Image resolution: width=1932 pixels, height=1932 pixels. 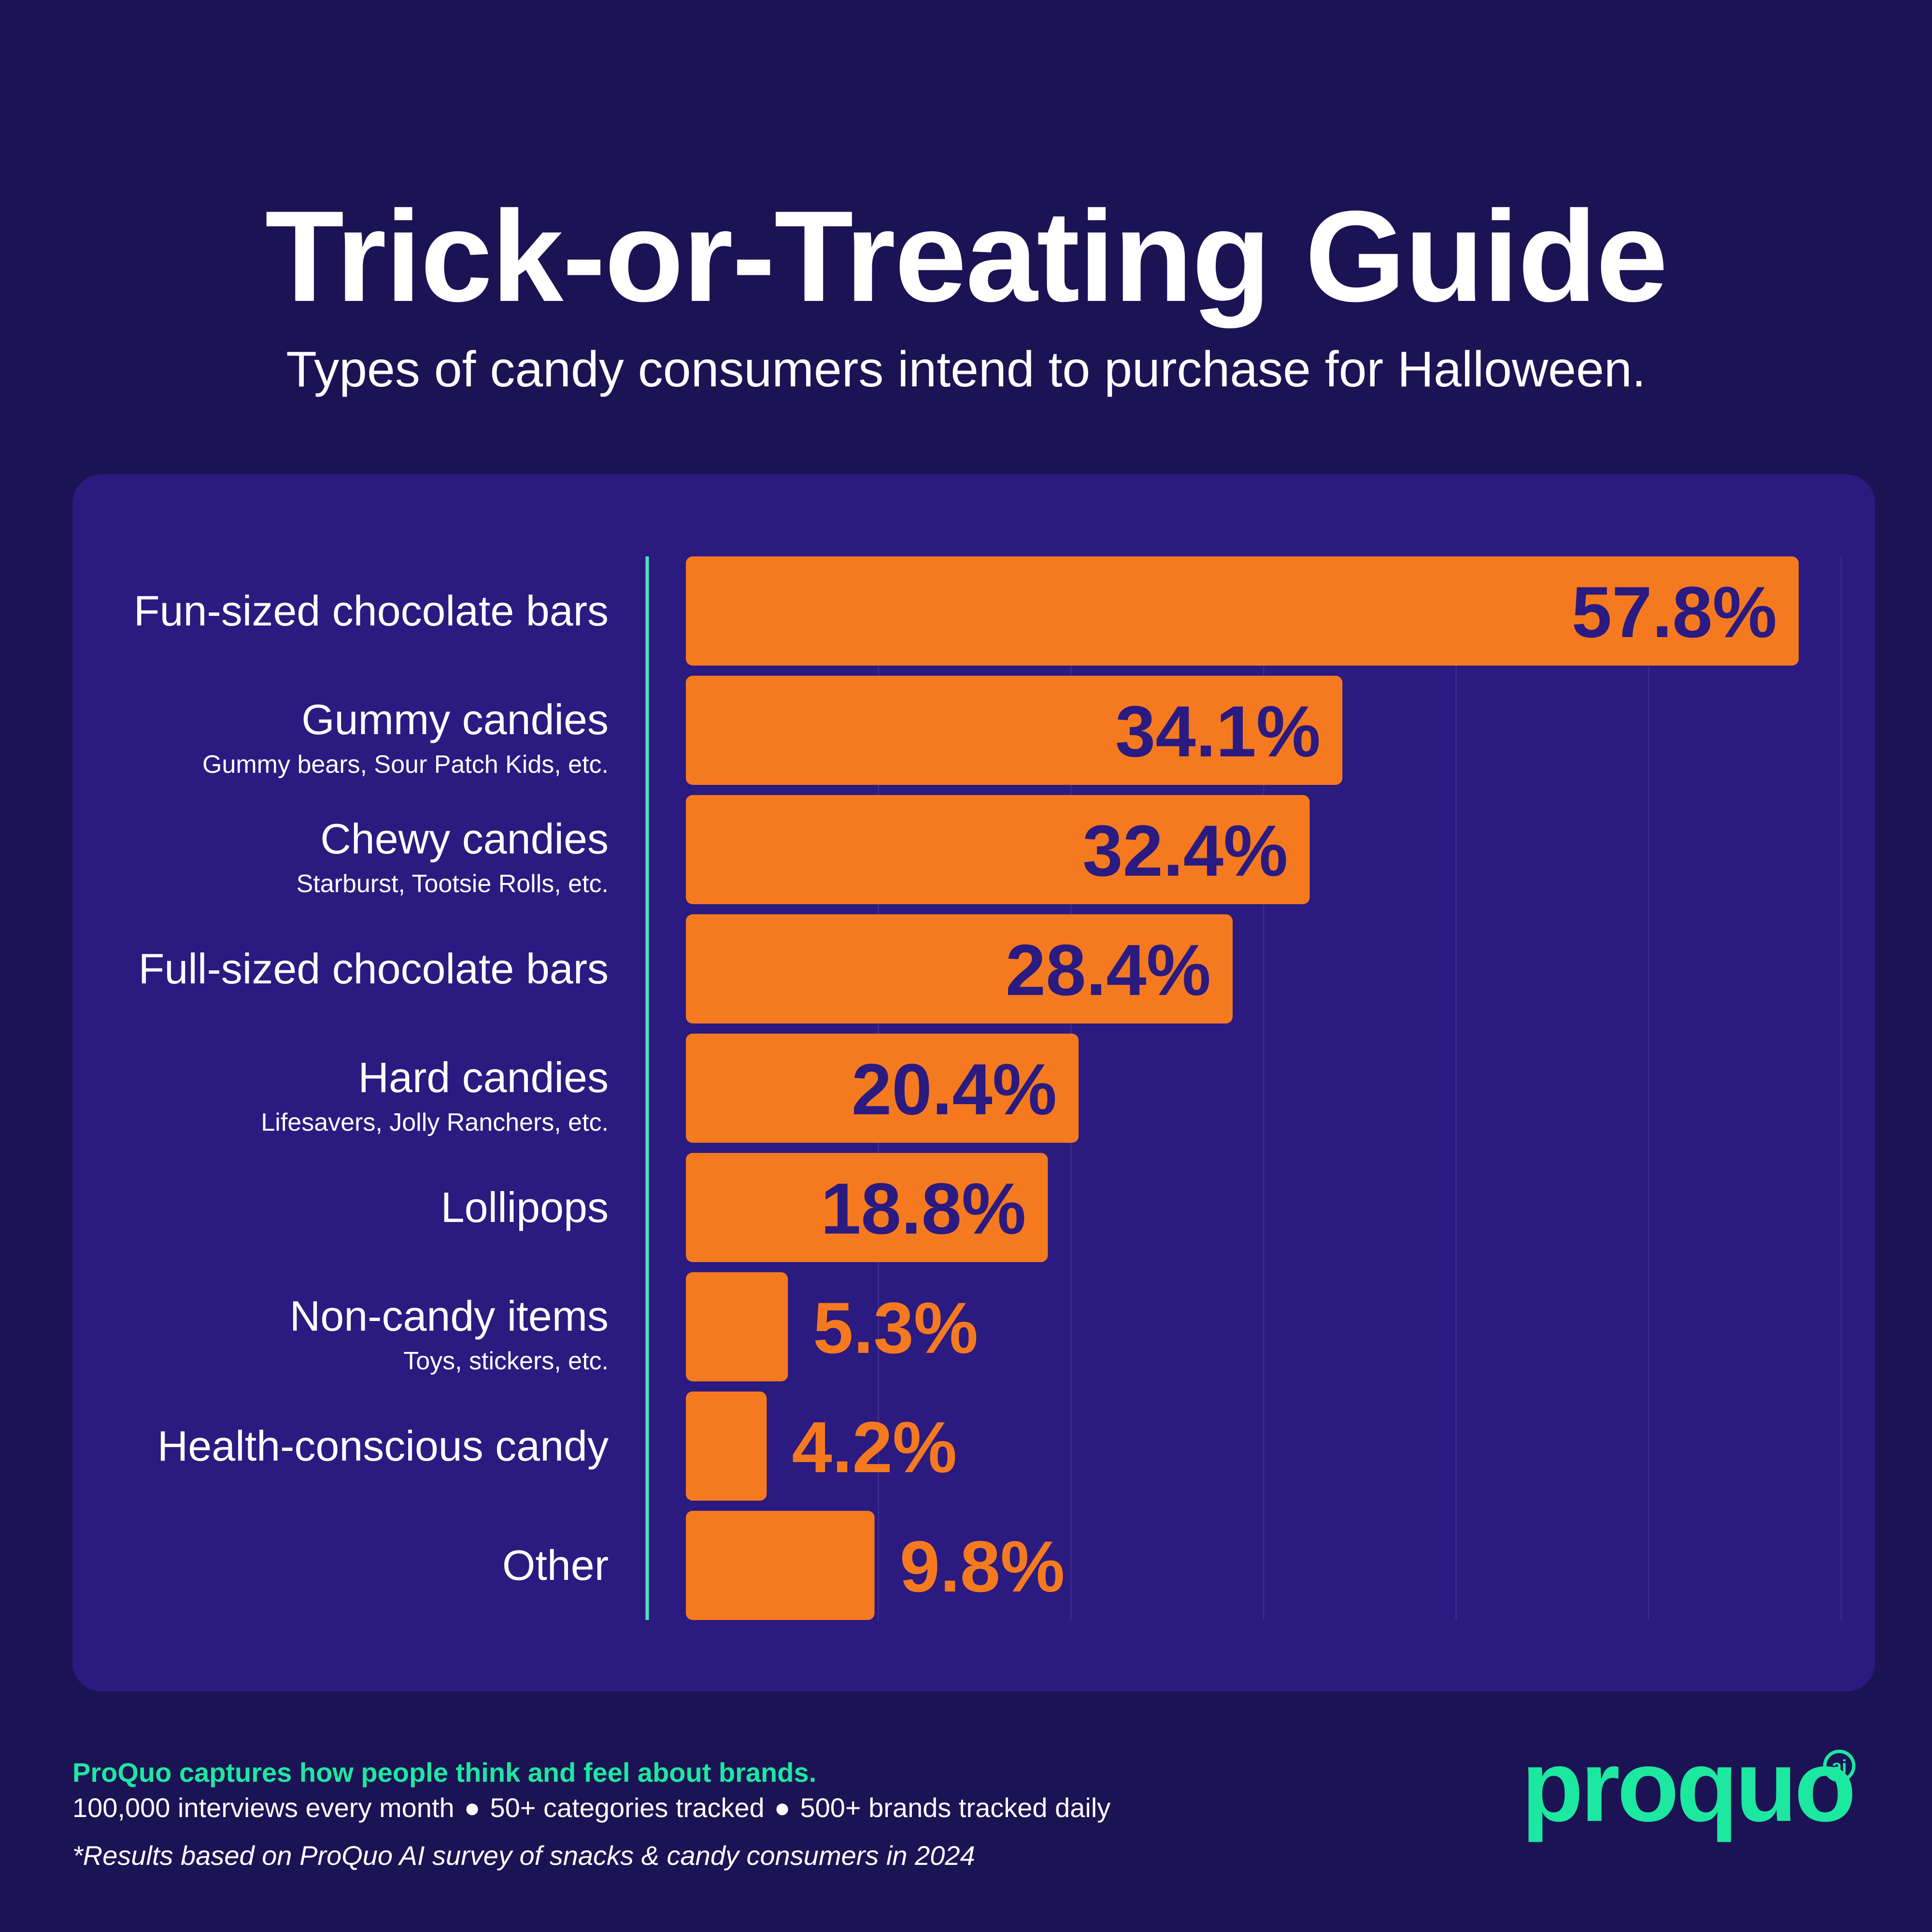 I want to click on stat-brands: 500+ brands tracked daily, so click(x=955, y=1807).